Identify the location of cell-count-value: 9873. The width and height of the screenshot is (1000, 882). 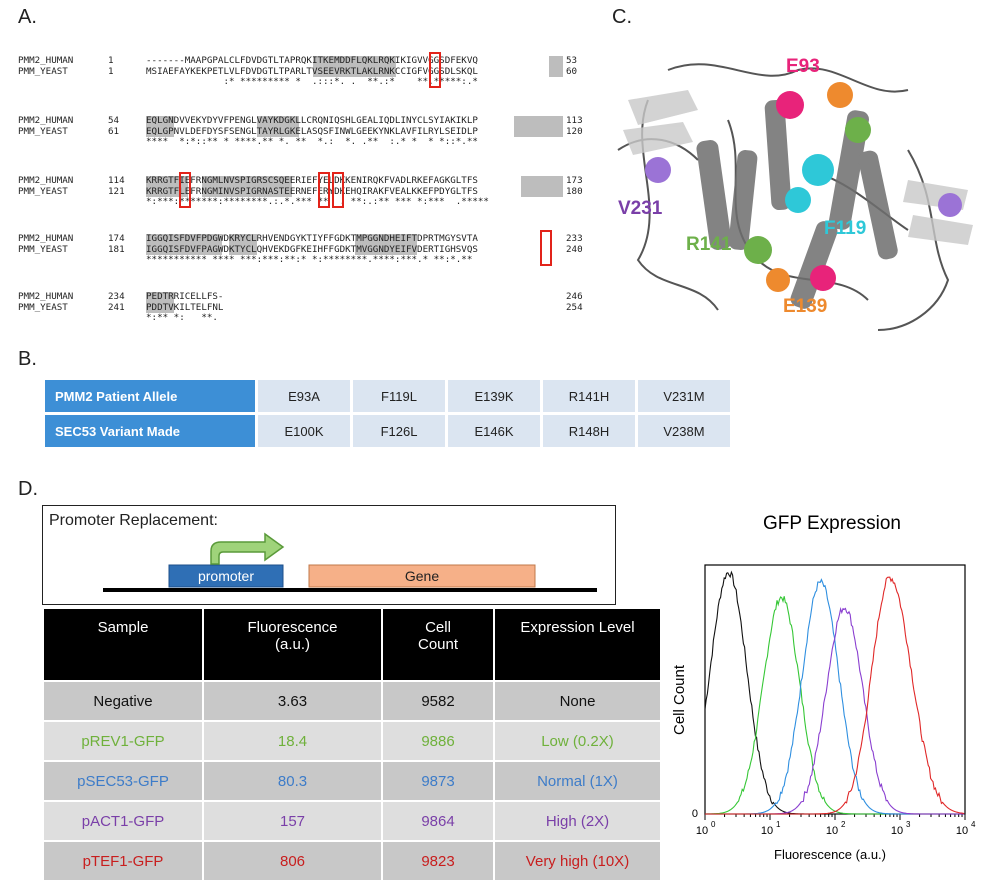
(438, 781).